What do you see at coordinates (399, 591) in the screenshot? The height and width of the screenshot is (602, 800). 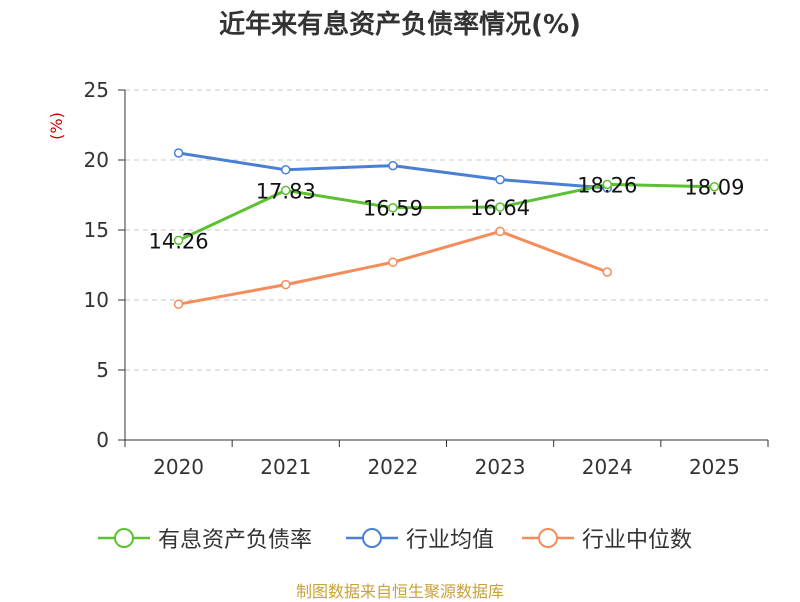 I see `source-note: 制图数据来自恒生聚源数据库` at bounding box center [399, 591].